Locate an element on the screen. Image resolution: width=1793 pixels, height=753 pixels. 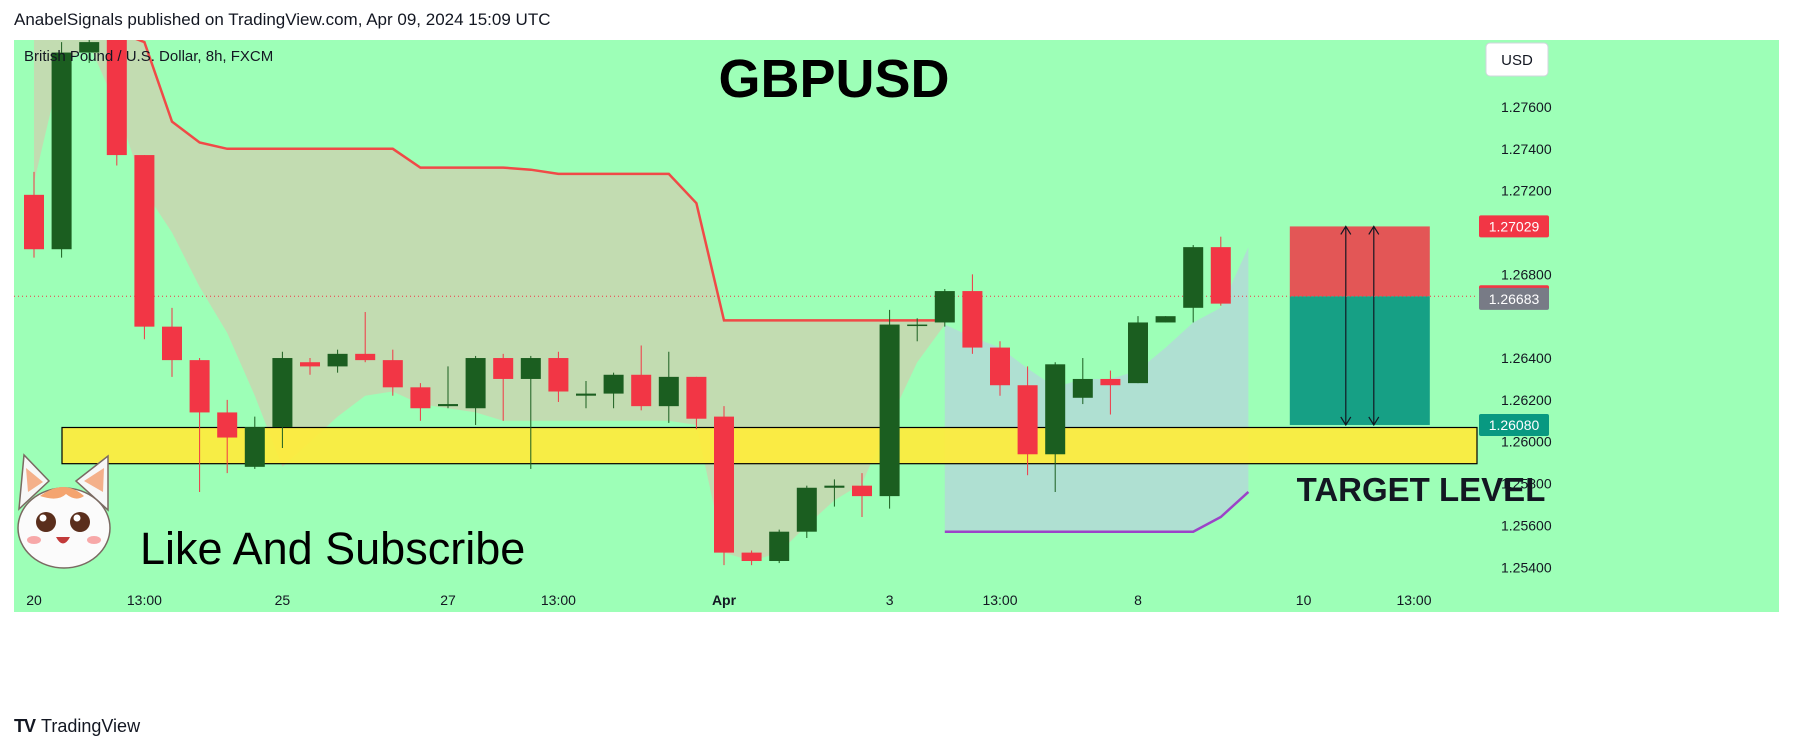
support-layer is located at coordinates (769, 445).